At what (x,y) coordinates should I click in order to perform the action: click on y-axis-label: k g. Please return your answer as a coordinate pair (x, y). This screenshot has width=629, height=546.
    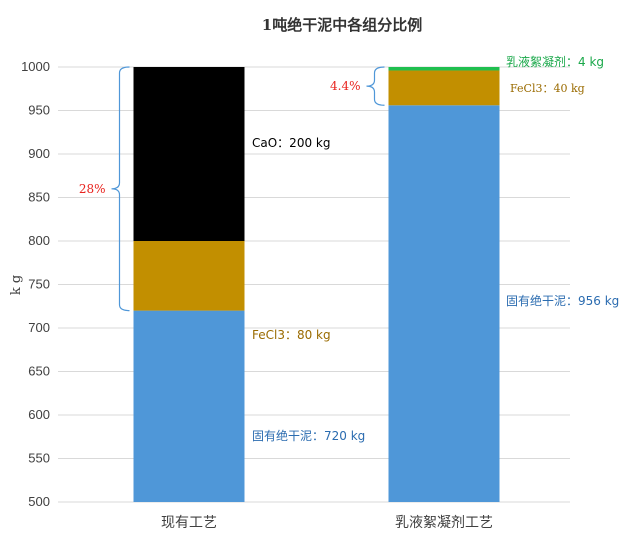
    Looking at the image, I should click on (16, 285).